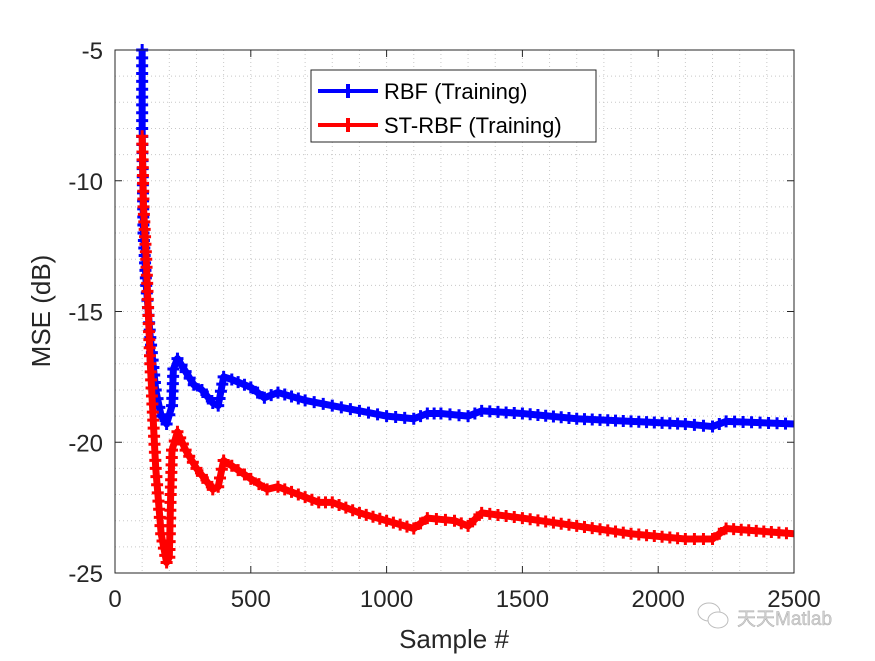 Image resolution: width=875 pixels, height=661 pixels. What do you see at coordinates (793, 599) in the screenshot?
I see `x-tick-label: 2500` at bounding box center [793, 599].